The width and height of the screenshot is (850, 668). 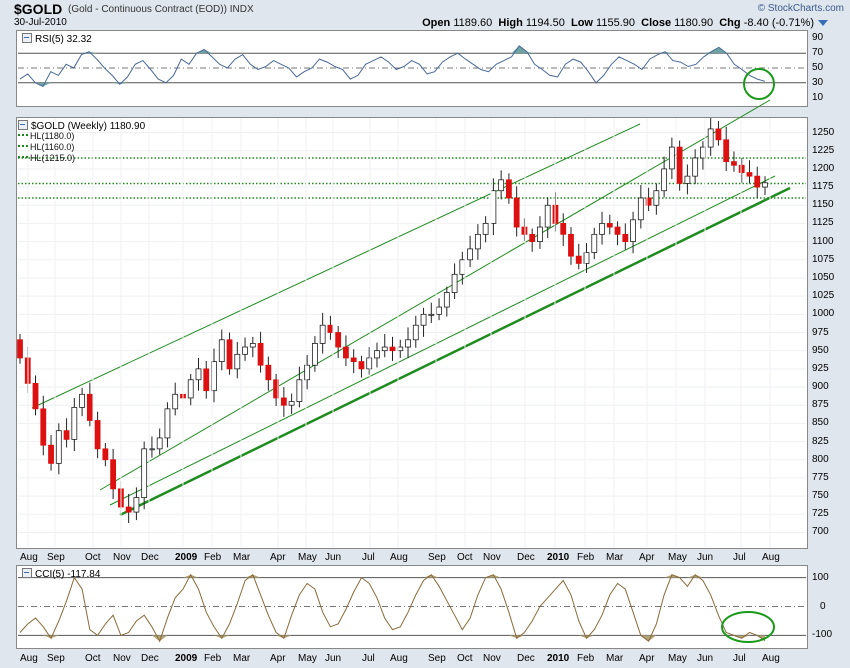 I want to click on price-tick-label: 1025, so click(x=823, y=296).